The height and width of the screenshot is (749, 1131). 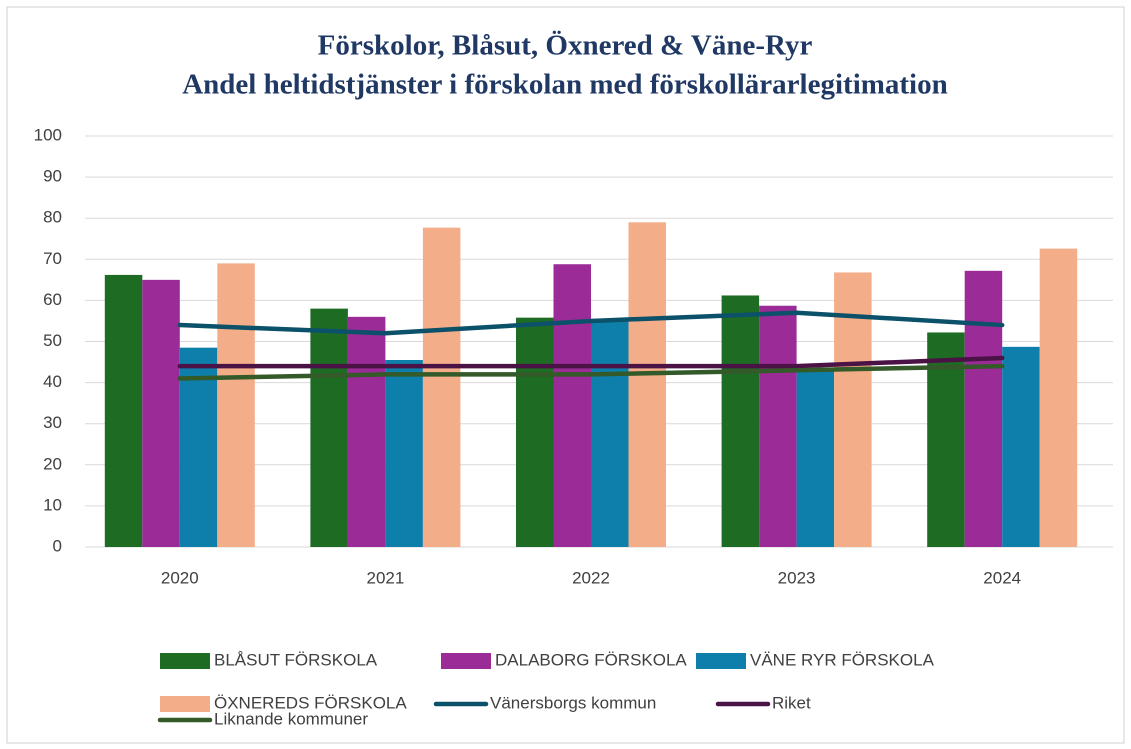 I want to click on legend-label: ÖXNEREDS FÖRSKOLA, so click(x=310, y=702).